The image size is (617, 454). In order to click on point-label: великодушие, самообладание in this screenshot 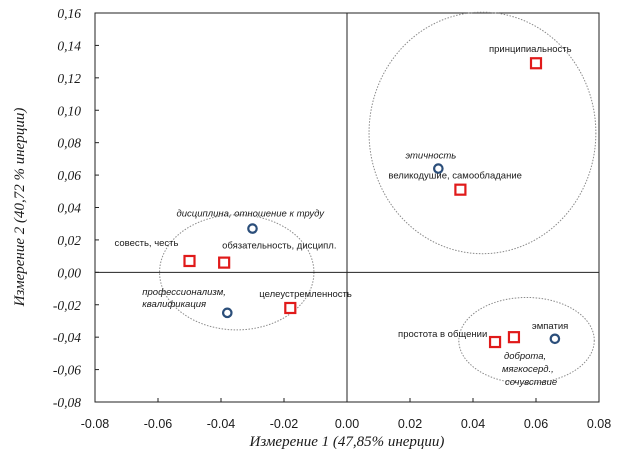, I will do `click(455, 176)`.